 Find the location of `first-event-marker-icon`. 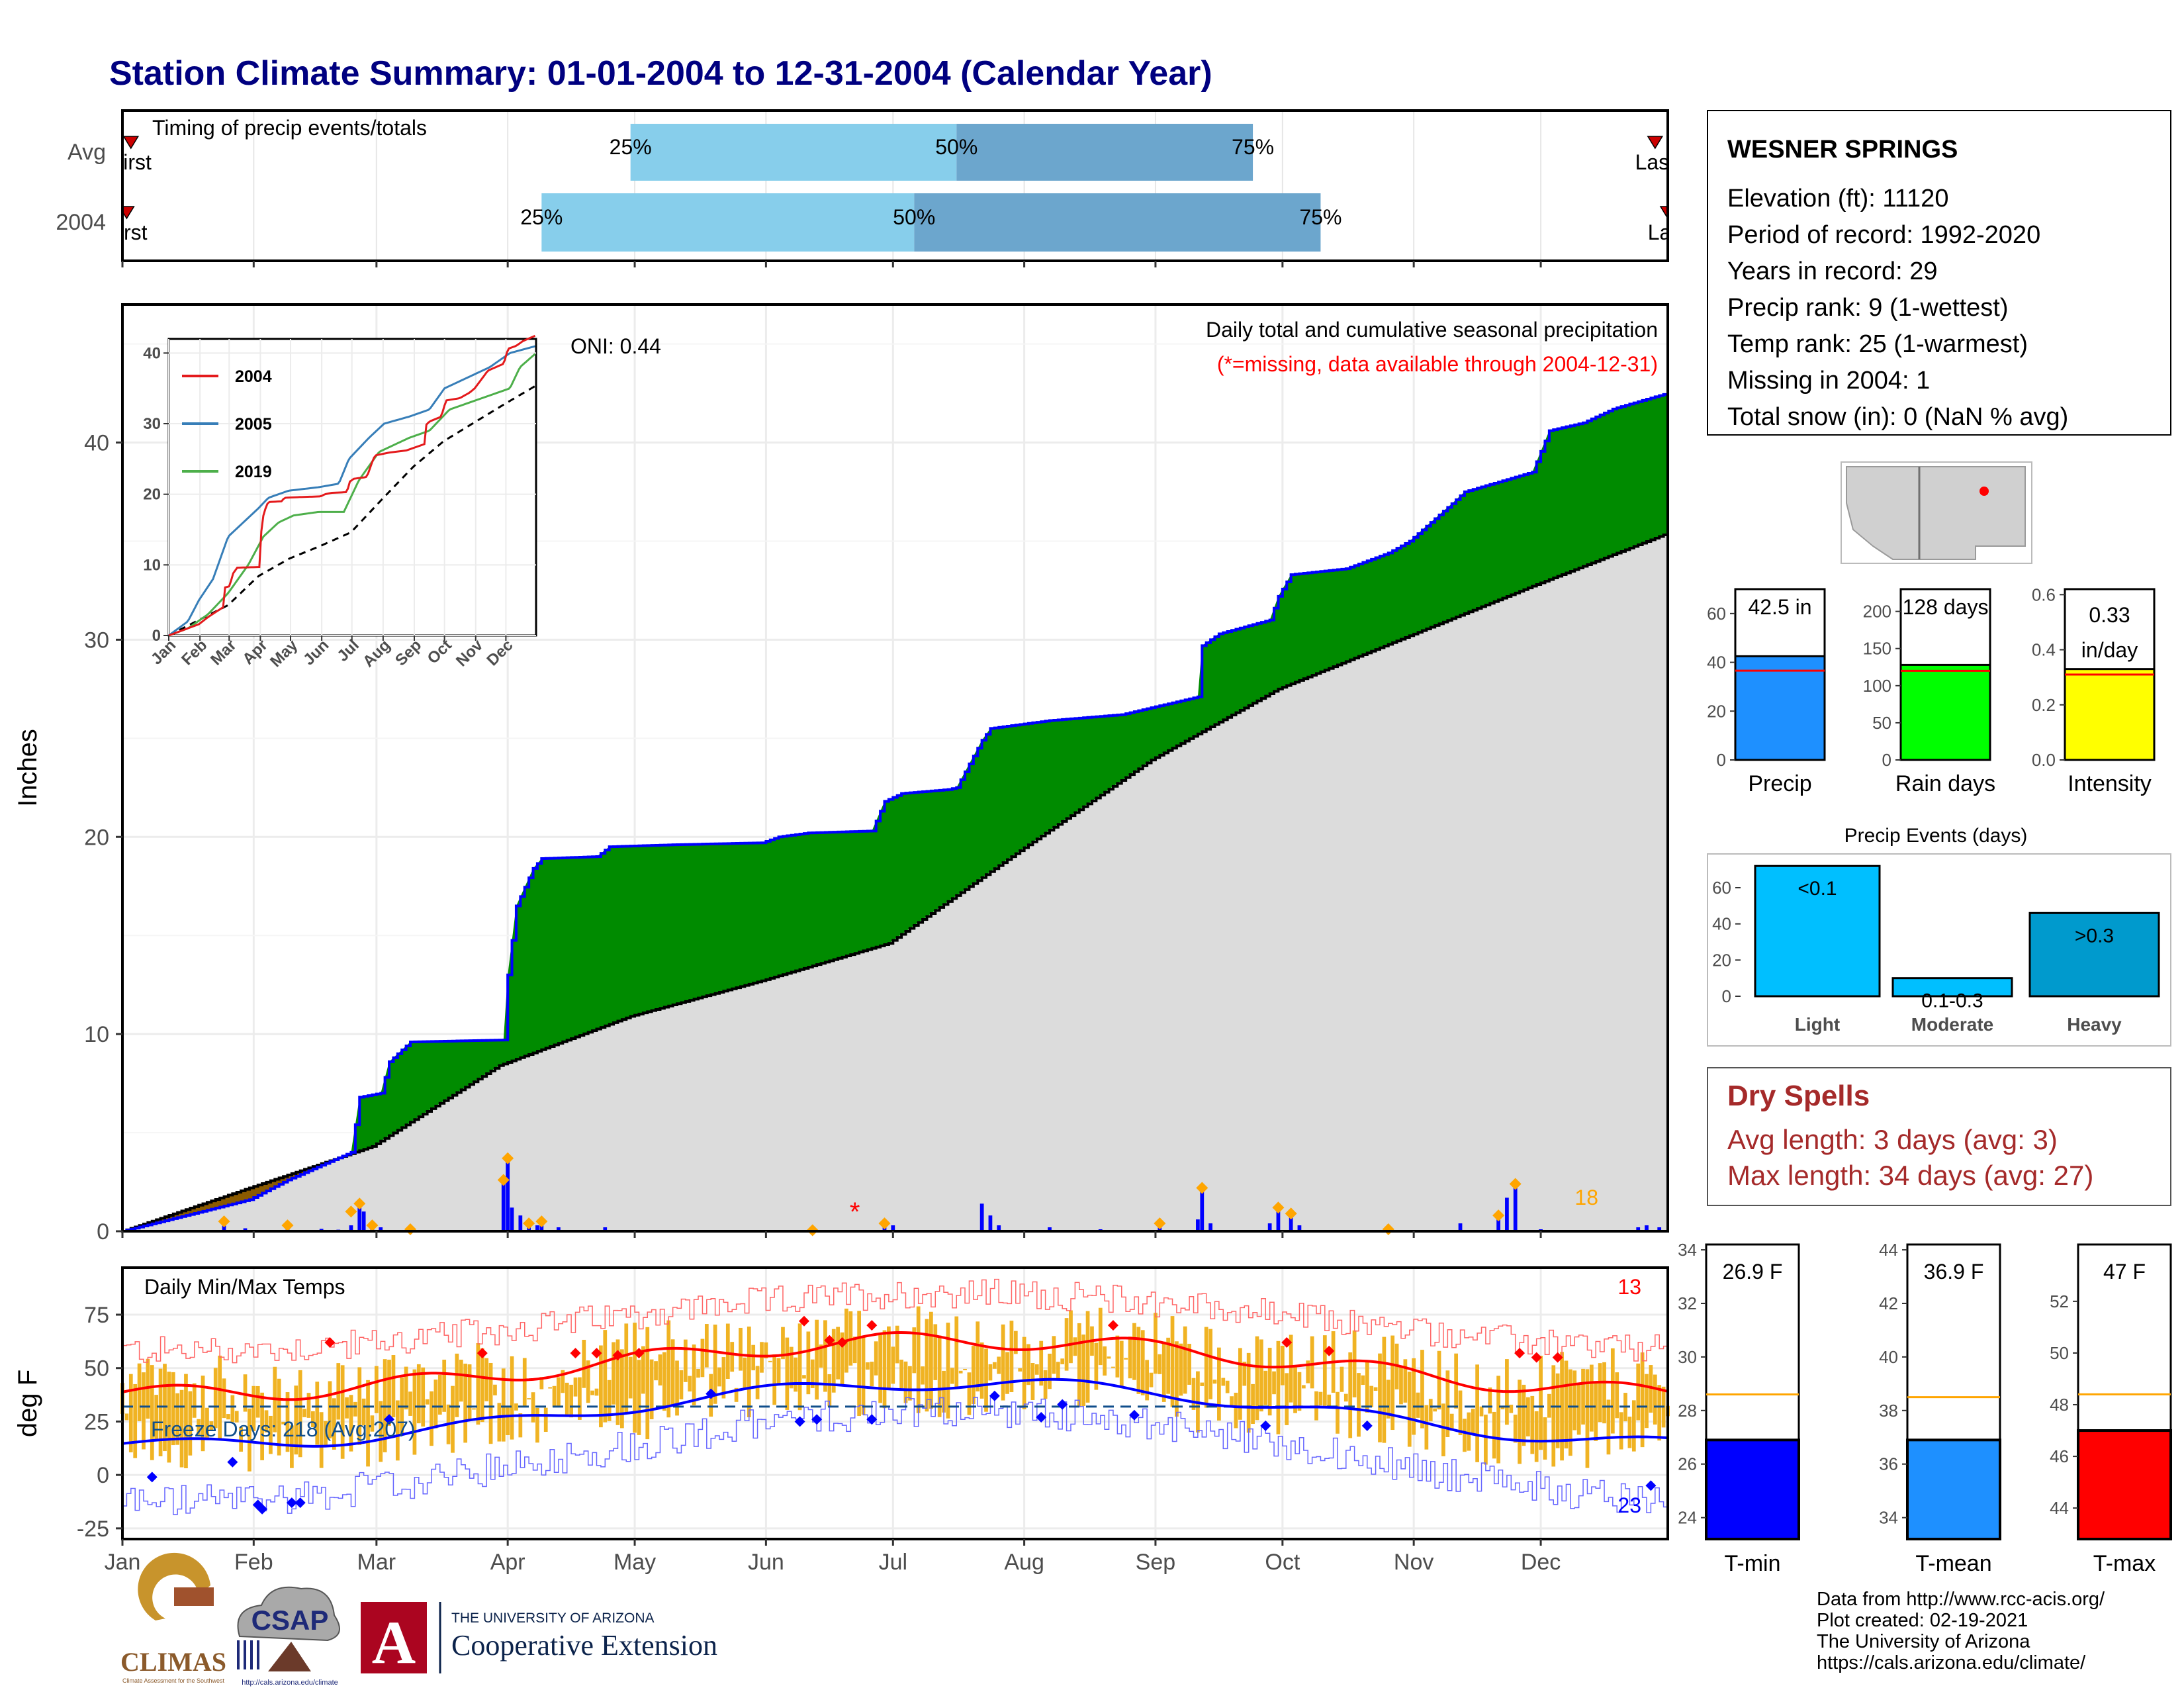

first-event-marker-icon is located at coordinates (131, 143).